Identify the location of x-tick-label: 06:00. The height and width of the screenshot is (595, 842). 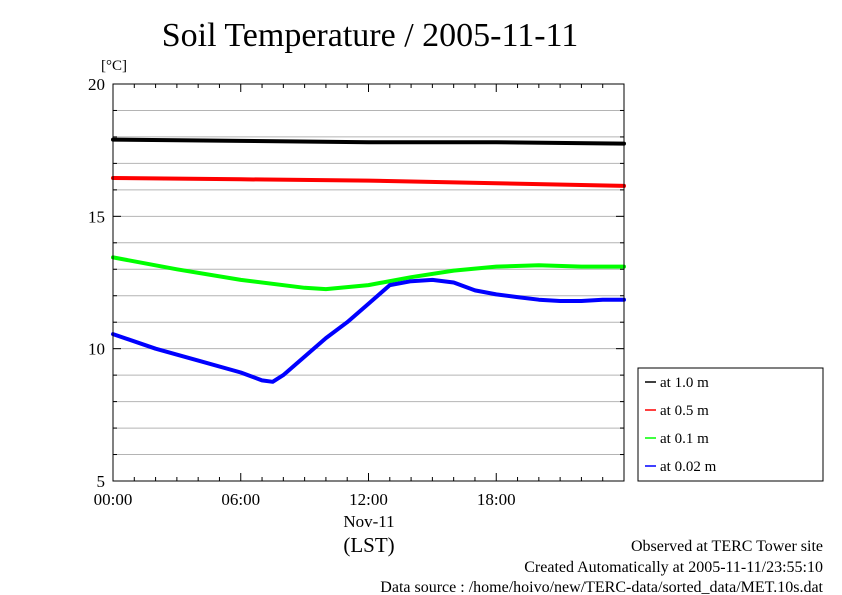
(240, 499).